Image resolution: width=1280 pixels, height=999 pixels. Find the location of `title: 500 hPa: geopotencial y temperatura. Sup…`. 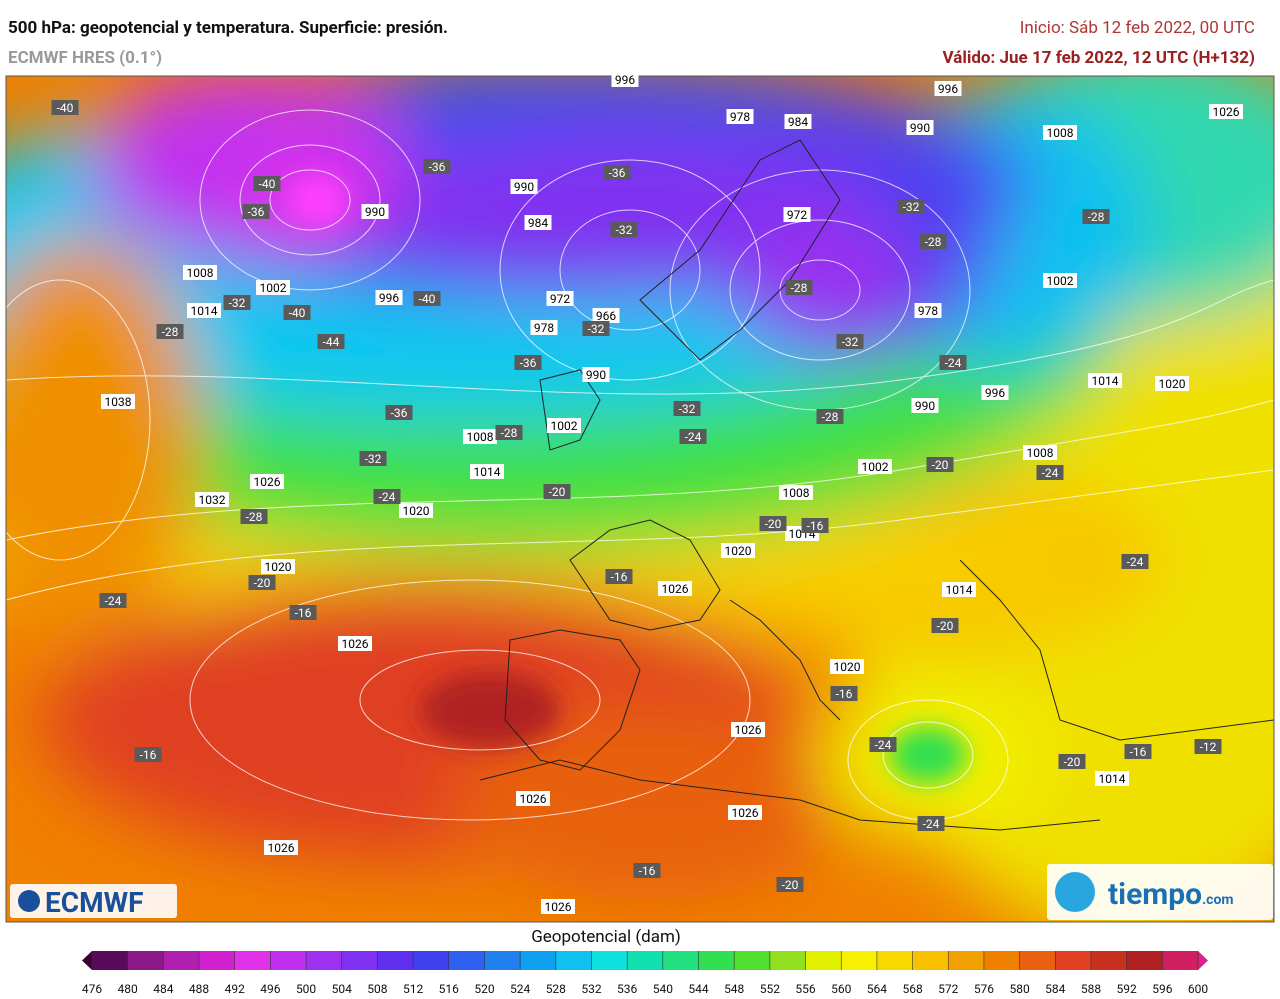

title: 500 hPa: geopotencial y temperatura. Sup… is located at coordinates (228, 28).